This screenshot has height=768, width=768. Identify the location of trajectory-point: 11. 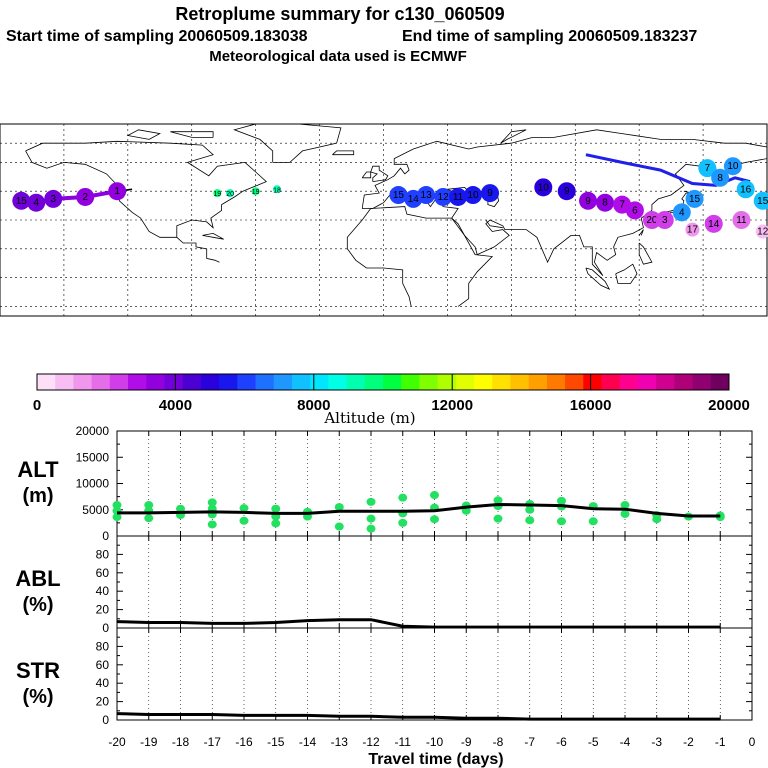
(458, 196).